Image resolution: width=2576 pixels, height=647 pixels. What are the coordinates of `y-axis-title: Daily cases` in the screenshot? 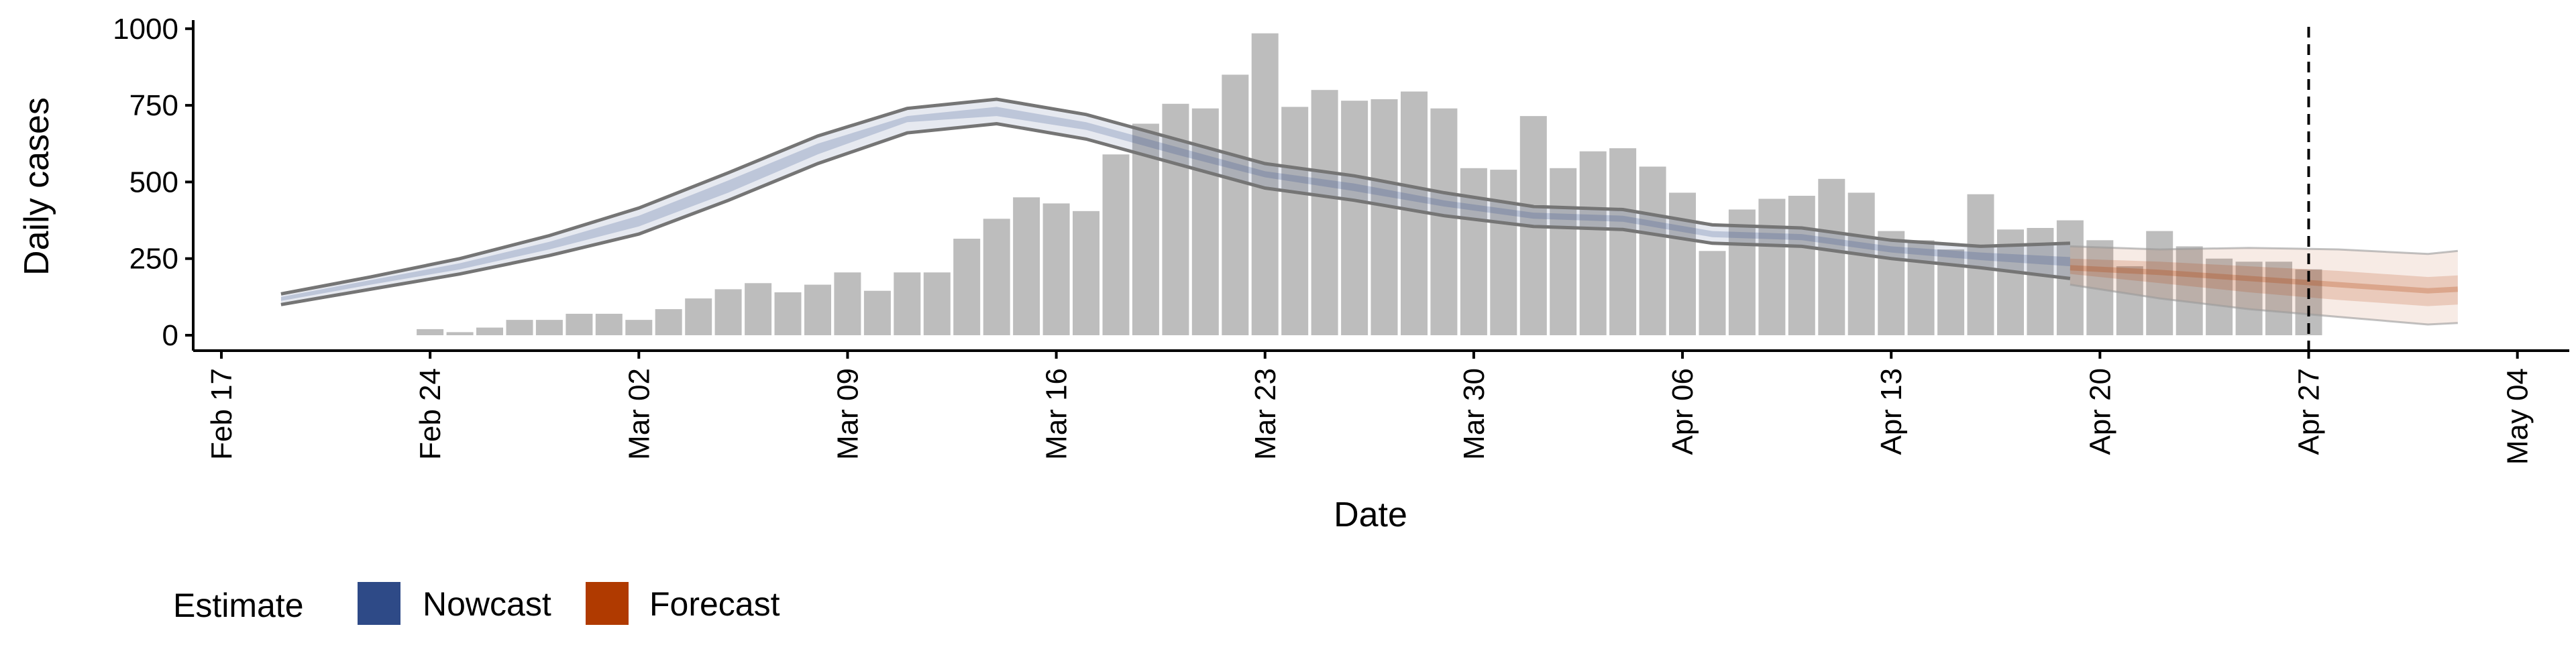 It's located at (36, 187).